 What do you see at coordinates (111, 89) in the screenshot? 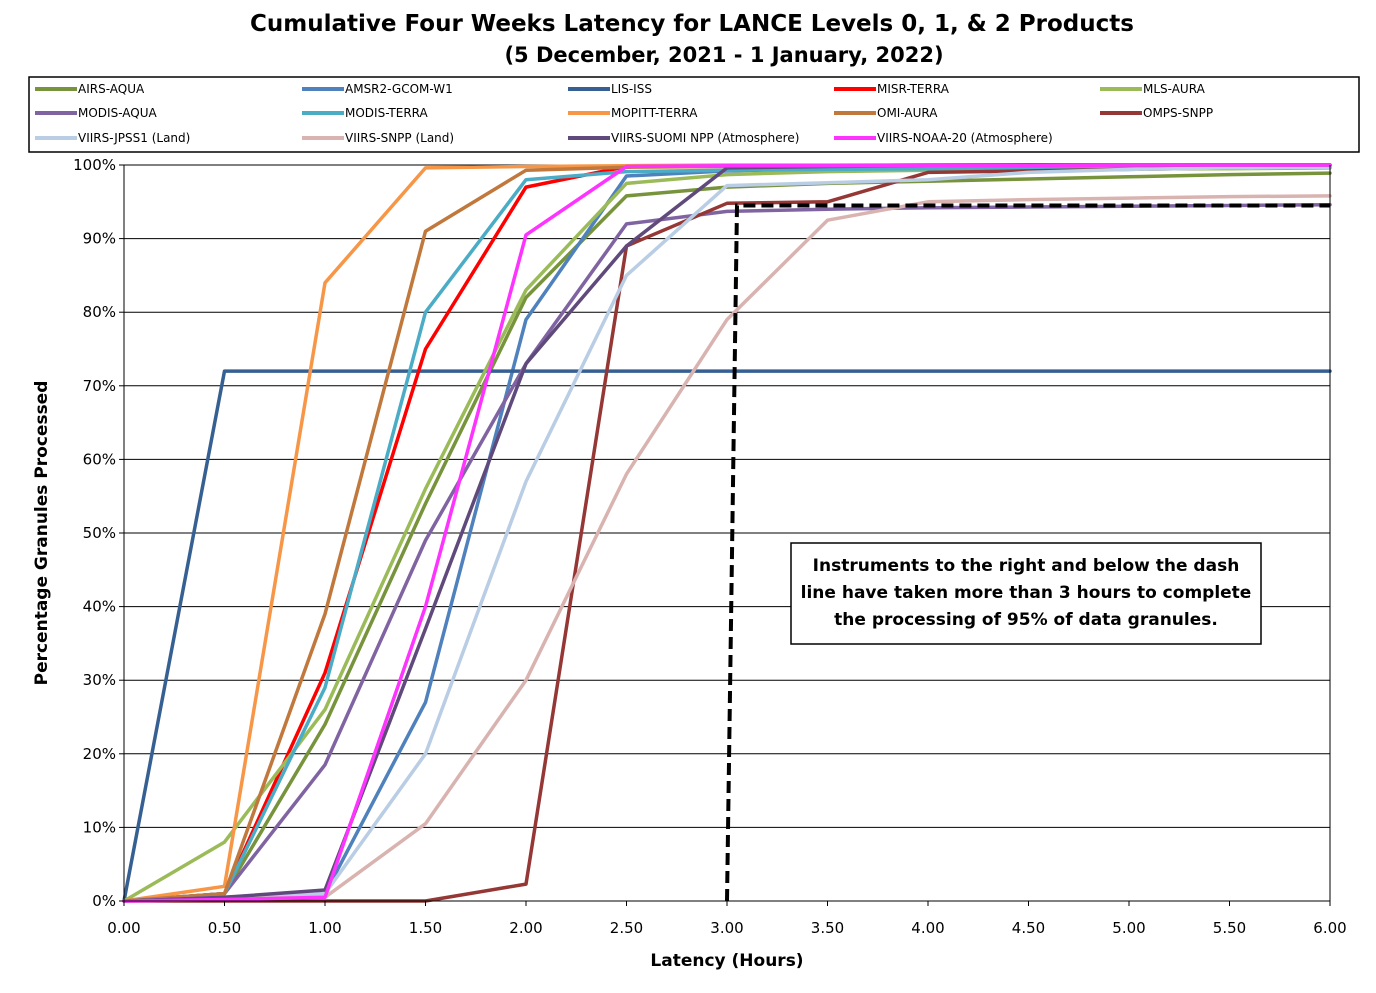
I see `legend-label: AIRS-AQUA` at bounding box center [111, 89].